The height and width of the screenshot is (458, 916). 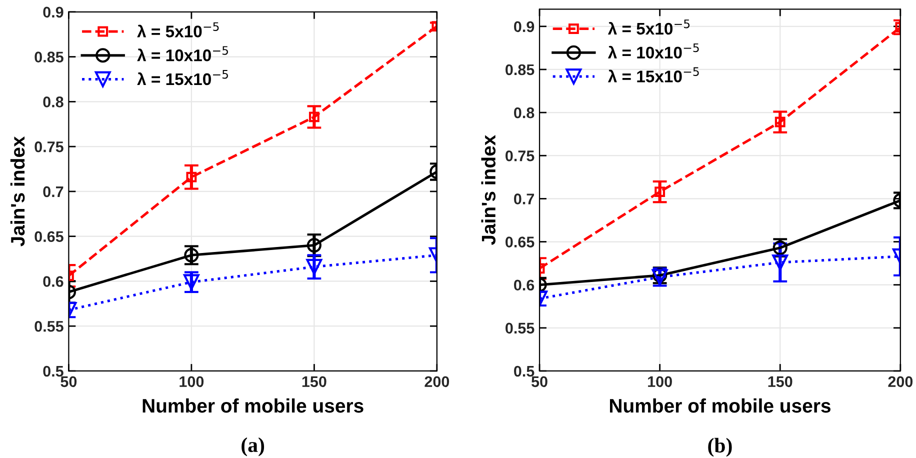 What do you see at coordinates (253, 446) in the screenshot?
I see `text: (a)` at bounding box center [253, 446].